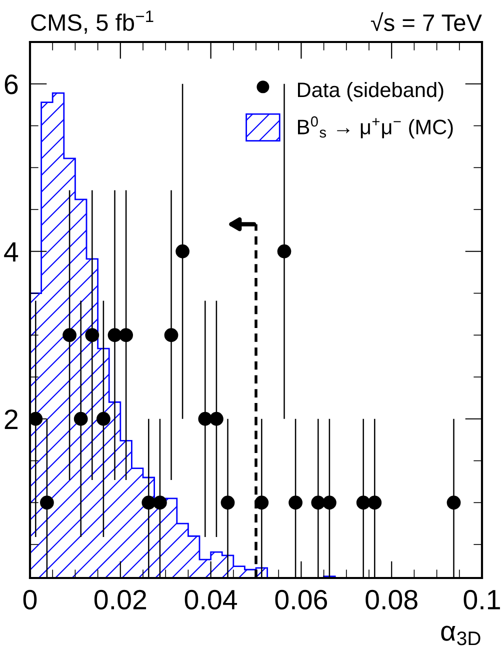  I want to click on legend-label: Data (sideband), so click(371, 92).